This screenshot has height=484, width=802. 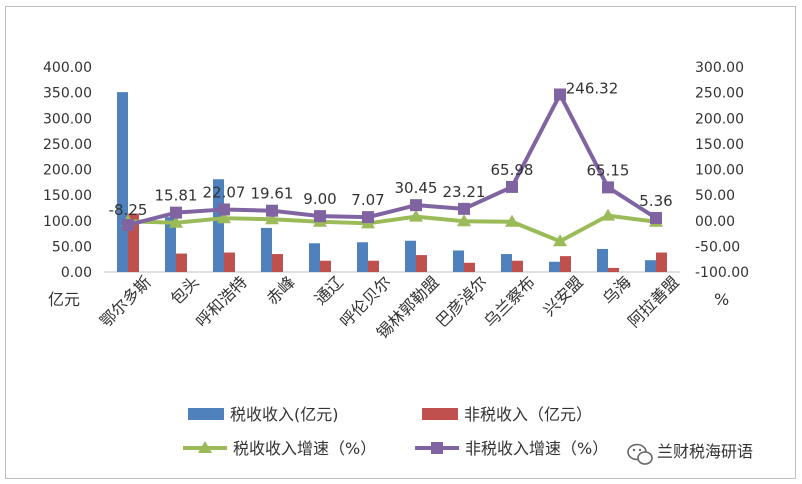 What do you see at coordinates (719, 119) in the screenshot?
I see `right-tick-label: 200.00` at bounding box center [719, 119].